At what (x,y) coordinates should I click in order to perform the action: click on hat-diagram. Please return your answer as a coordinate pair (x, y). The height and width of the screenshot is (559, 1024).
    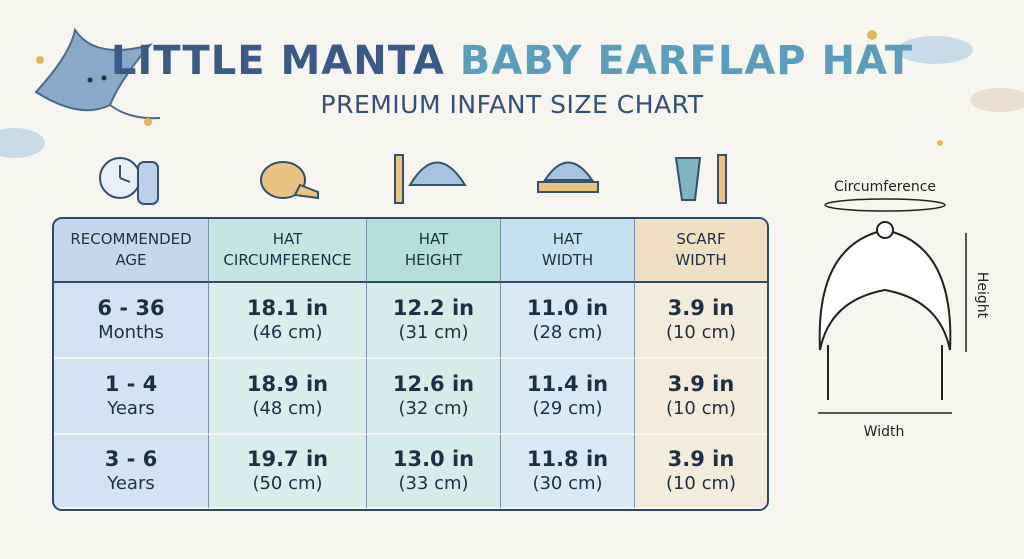
    Looking at the image, I should click on (892, 306).